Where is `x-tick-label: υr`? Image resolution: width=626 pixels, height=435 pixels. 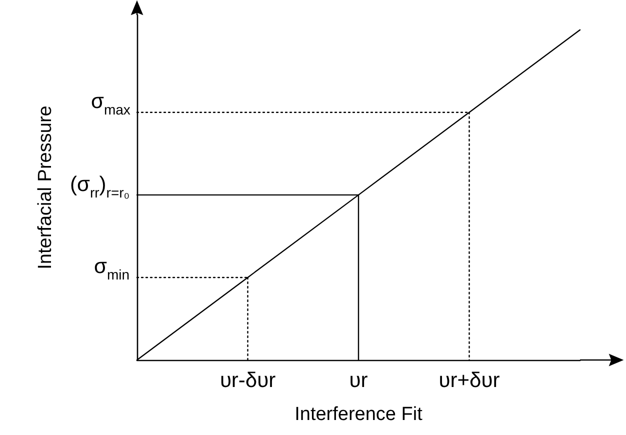 x-tick-label: υr is located at coordinates (358, 380).